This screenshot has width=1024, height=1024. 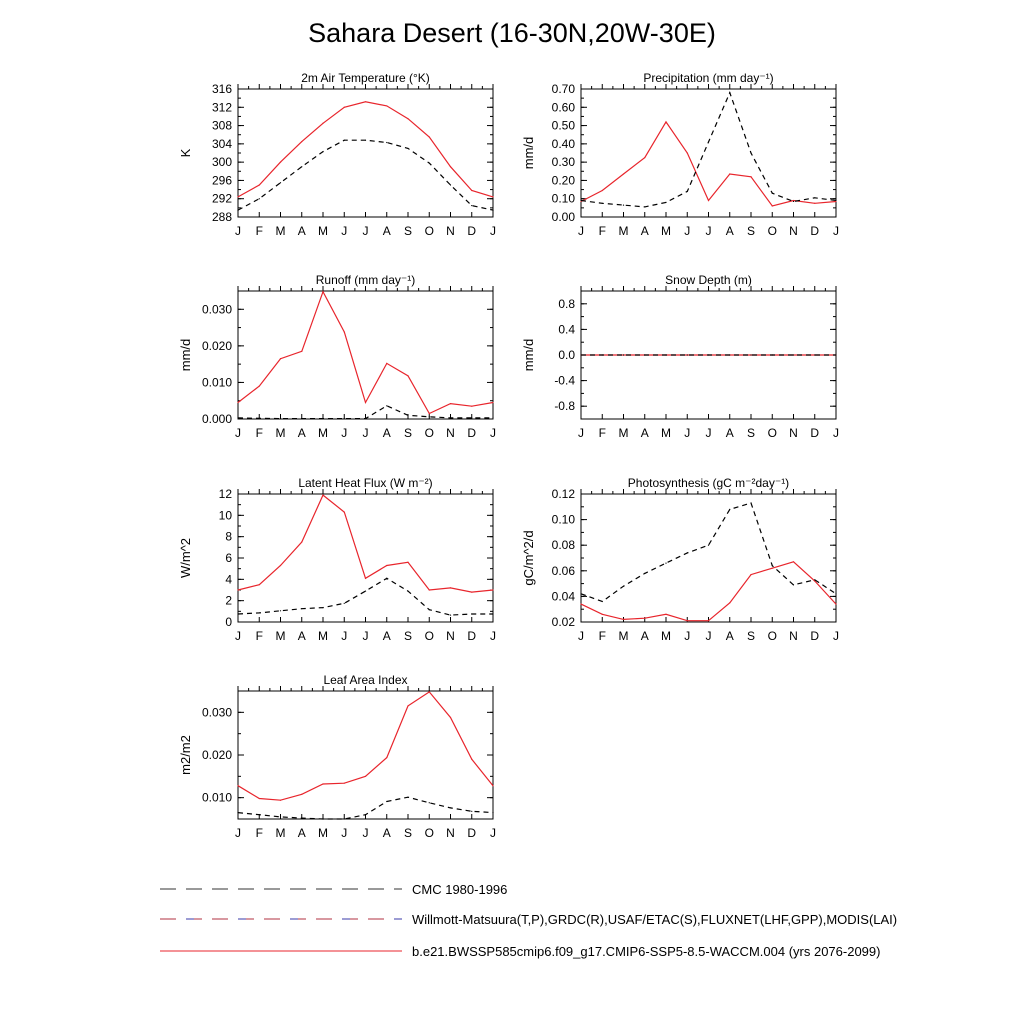 What do you see at coordinates (222, 199) in the screenshot?
I see `y-tick-label: 292` at bounding box center [222, 199].